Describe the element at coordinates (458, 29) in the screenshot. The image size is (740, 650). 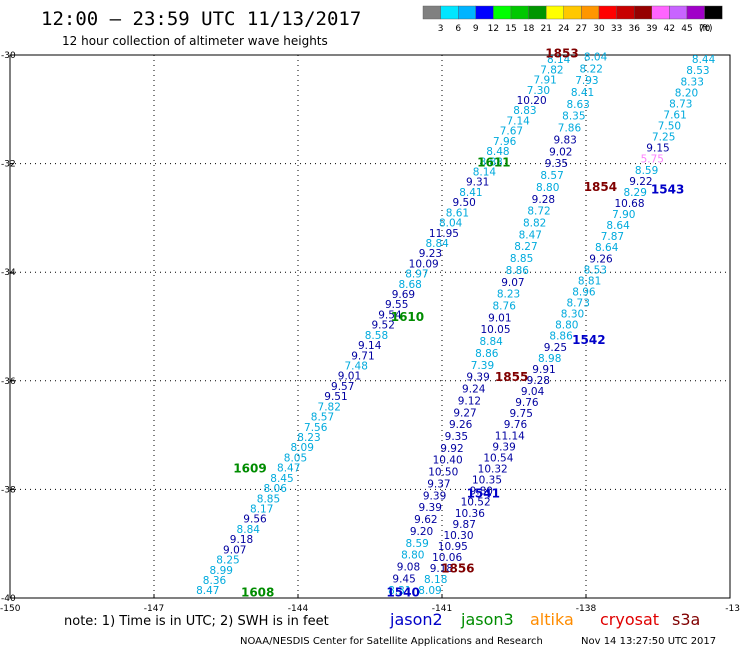
I see `legend-label: 6` at that location.